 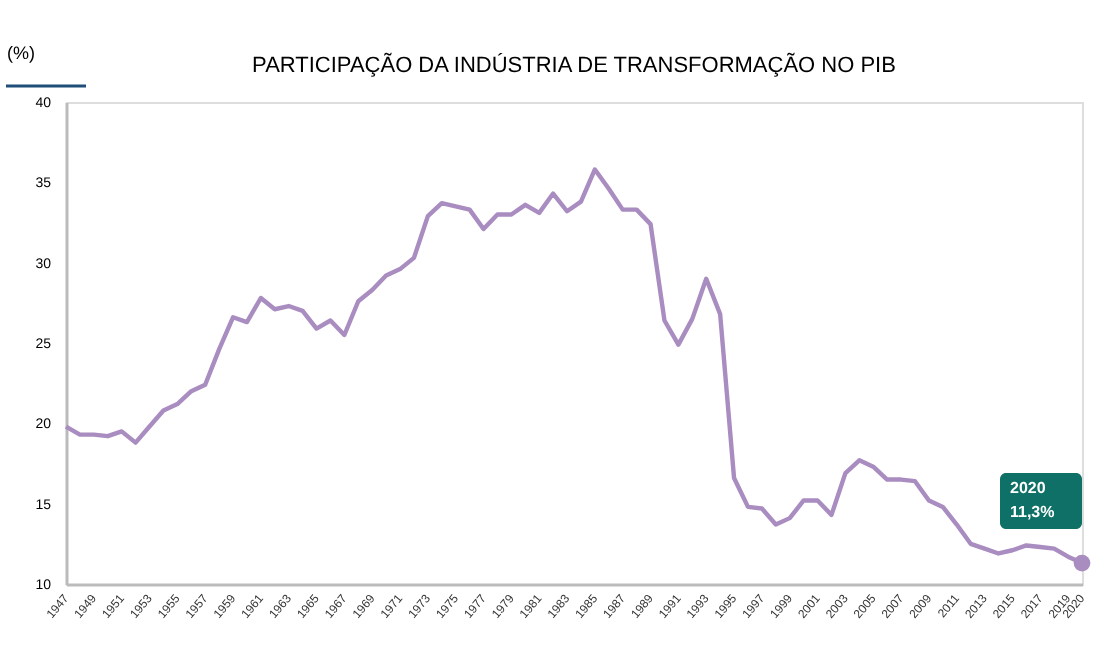 I want to click on chart-title: PARTICIPAÇÃO DA INDÚSTRIA DE TRANSFORMAÇÃO NO PIB, so click(x=574, y=65).